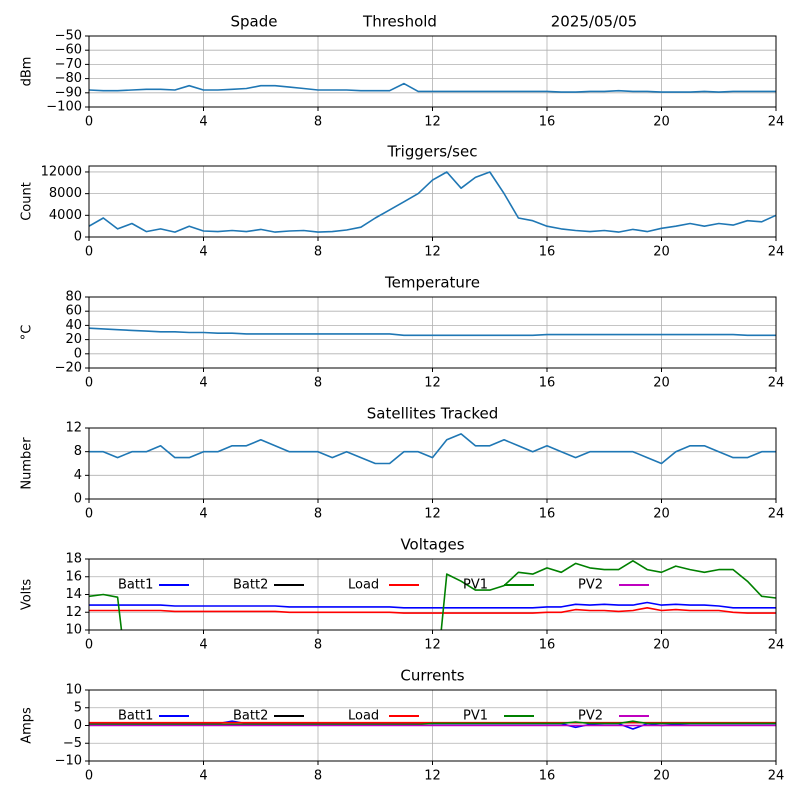  I want to click on y-tick-label: 60, so click(73, 311).